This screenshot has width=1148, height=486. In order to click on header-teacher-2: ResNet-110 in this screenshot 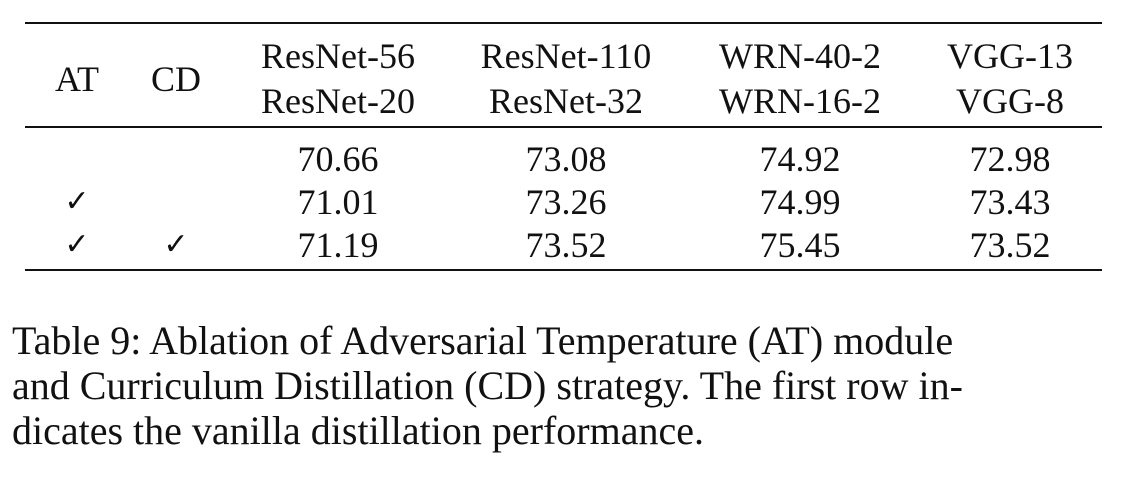, I will do `click(566, 56)`.